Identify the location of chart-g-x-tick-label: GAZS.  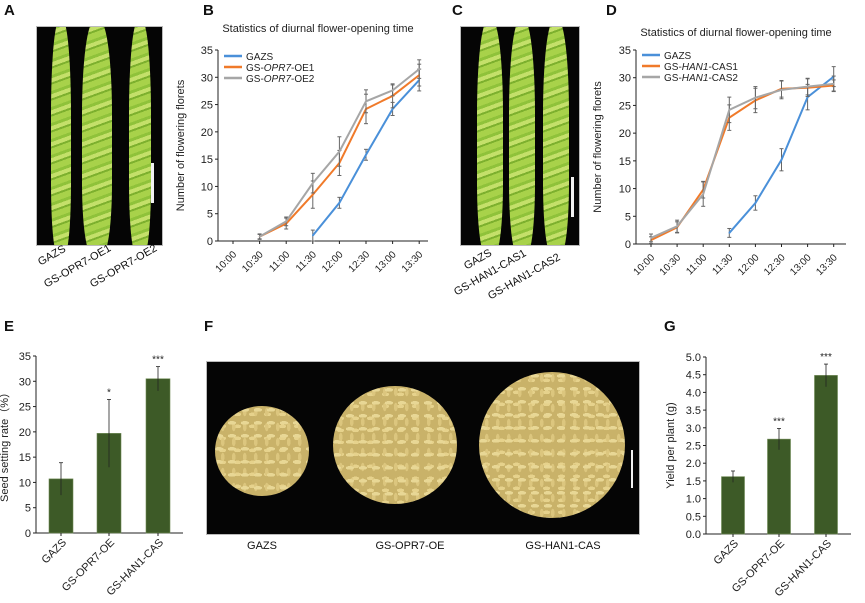
(726, 553).